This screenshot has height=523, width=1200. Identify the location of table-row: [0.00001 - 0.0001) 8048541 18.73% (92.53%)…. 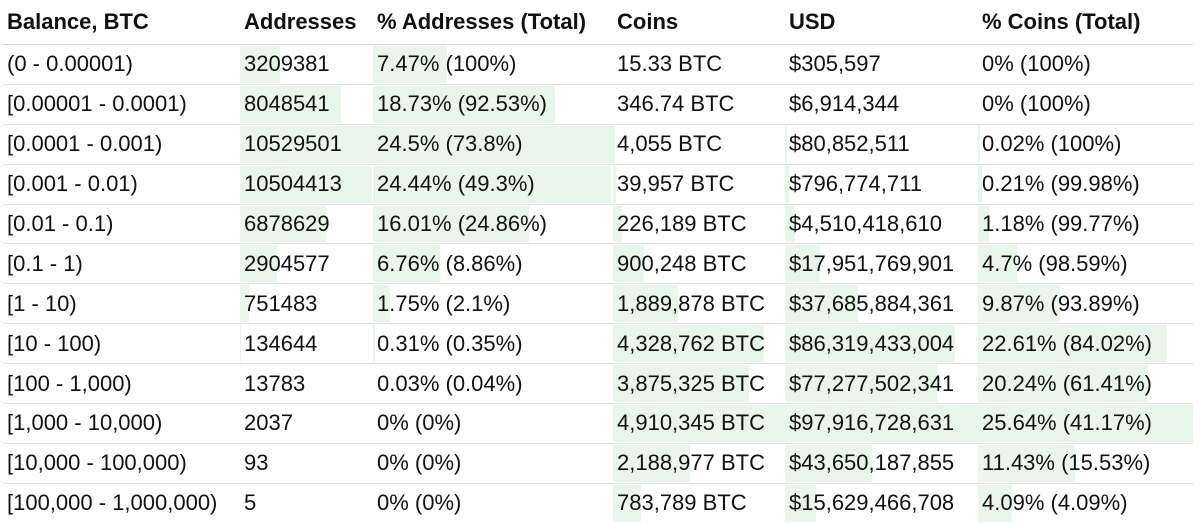
(598, 104).